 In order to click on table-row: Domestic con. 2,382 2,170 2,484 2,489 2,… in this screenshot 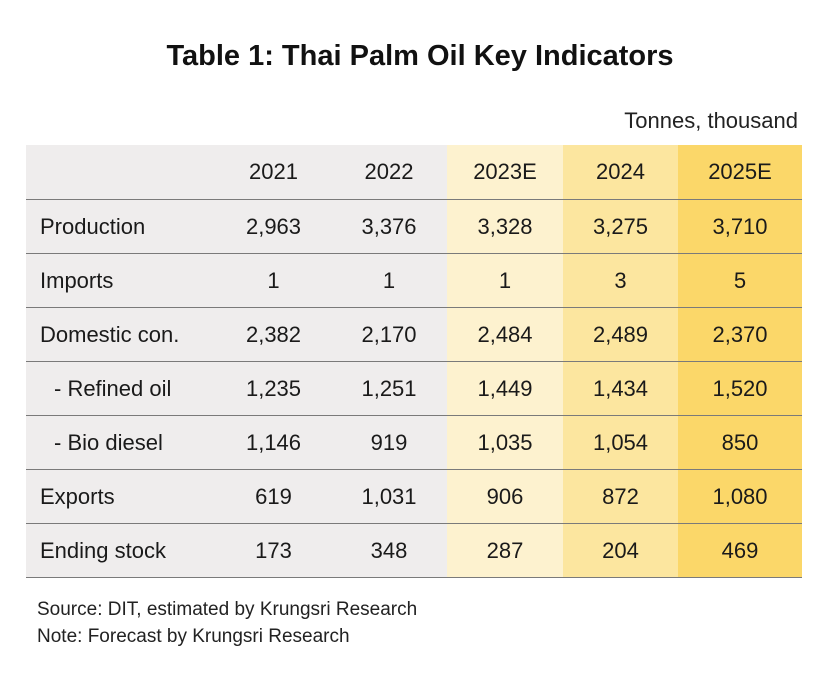, I will do `click(414, 334)`.